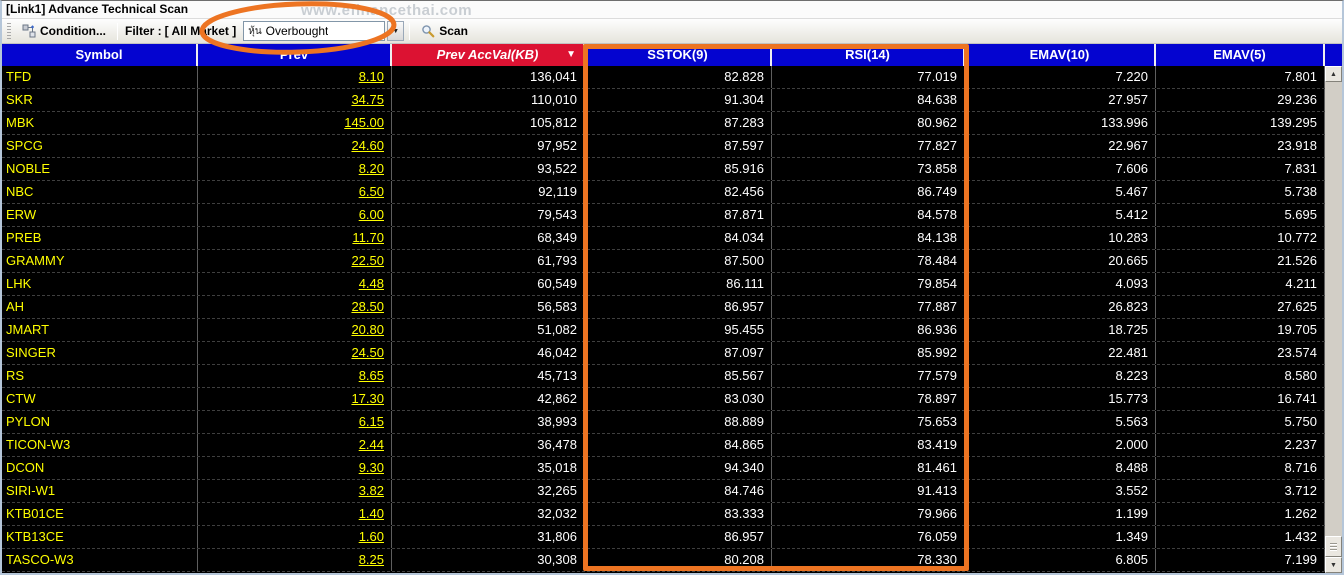 This screenshot has height=575, width=1344. What do you see at coordinates (295, 284) in the screenshot?
I see `cell-prev: 4.48` at bounding box center [295, 284].